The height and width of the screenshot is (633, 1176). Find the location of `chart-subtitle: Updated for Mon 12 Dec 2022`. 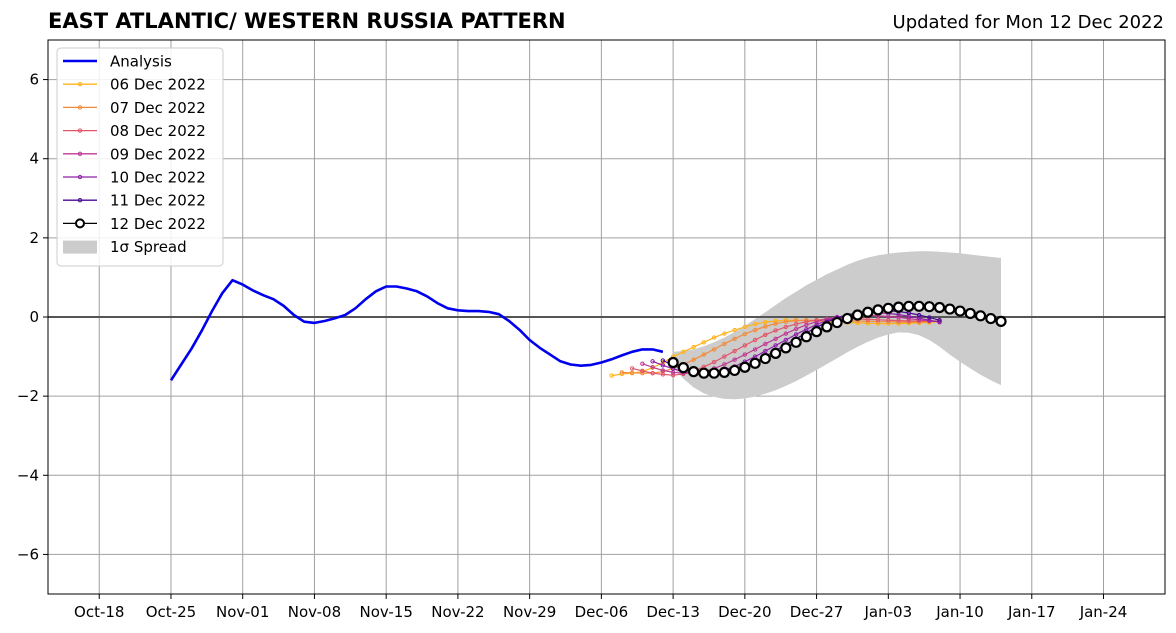

chart-subtitle: Updated for Mon 12 Dec 2022 is located at coordinates (1028, 22).